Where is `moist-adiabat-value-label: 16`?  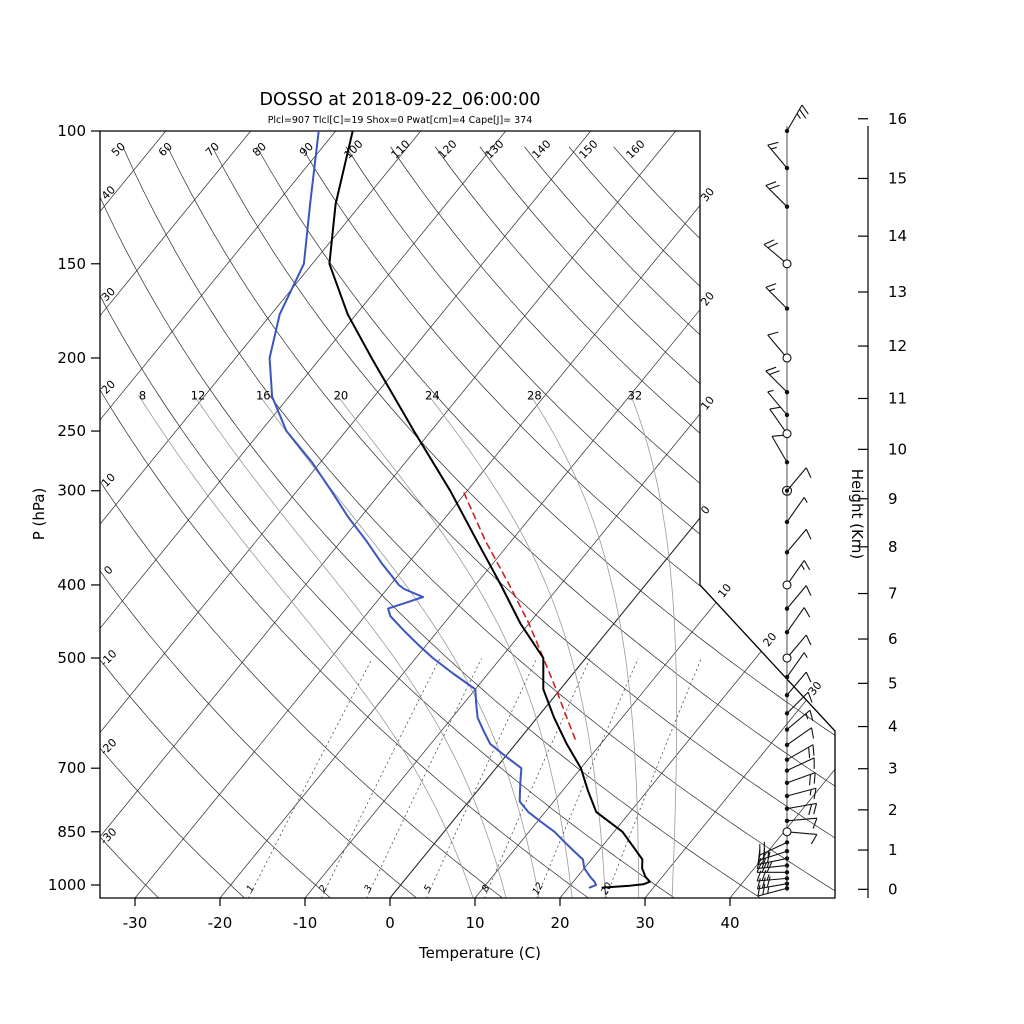
moist-adiabat-value-label: 16 is located at coordinates (263, 396).